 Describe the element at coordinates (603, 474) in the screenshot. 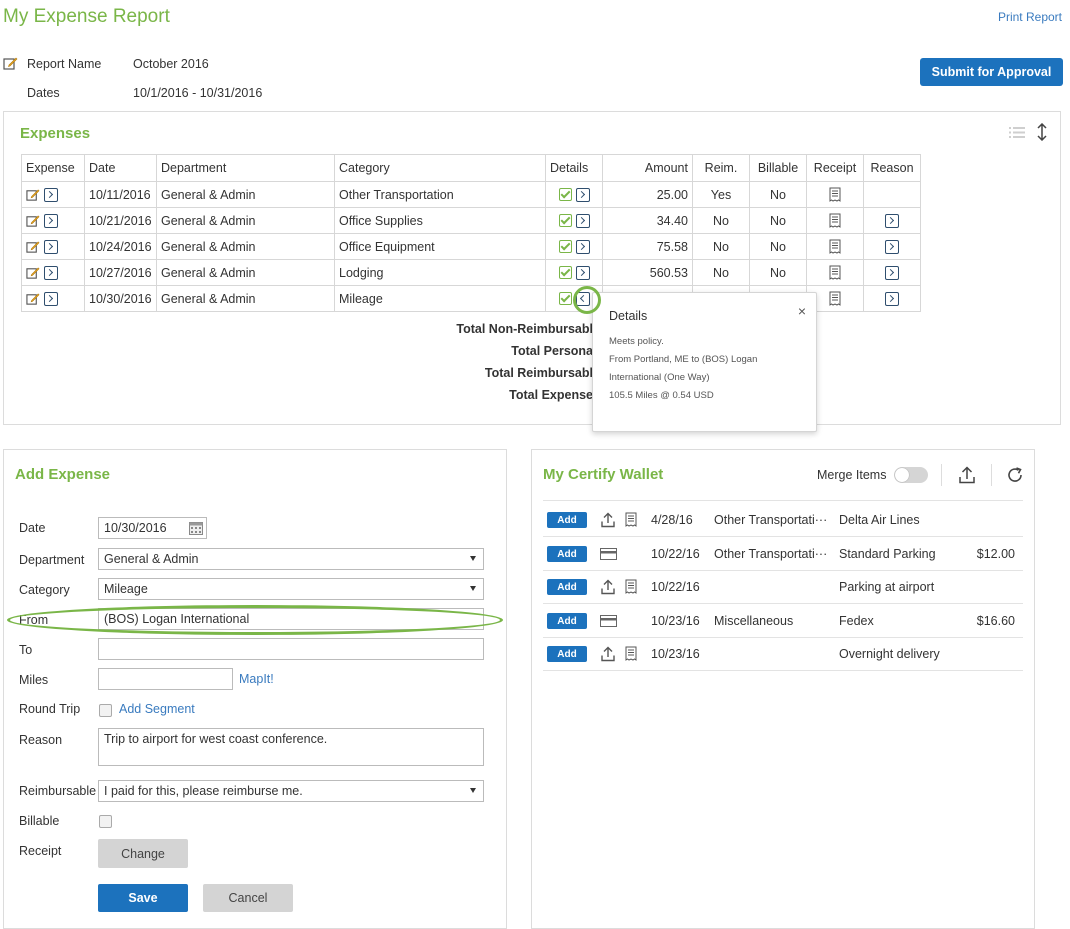

I see `wallet-title: My Certify Wallet` at that location.